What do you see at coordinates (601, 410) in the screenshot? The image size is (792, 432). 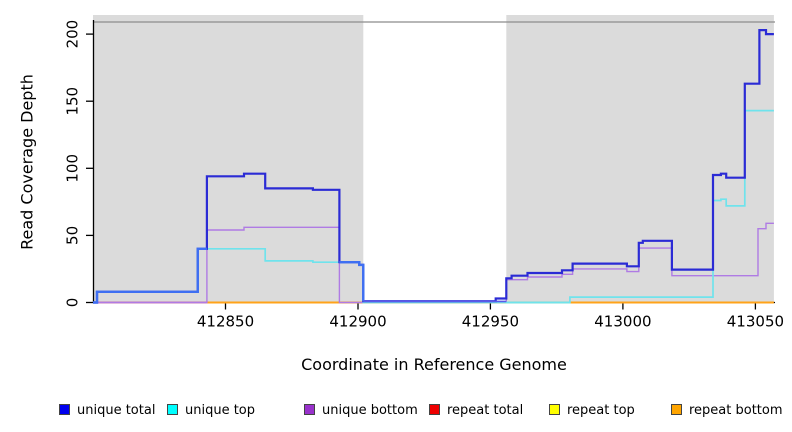 I see `legend-label: repeat top` at bounding box center [601, 410].